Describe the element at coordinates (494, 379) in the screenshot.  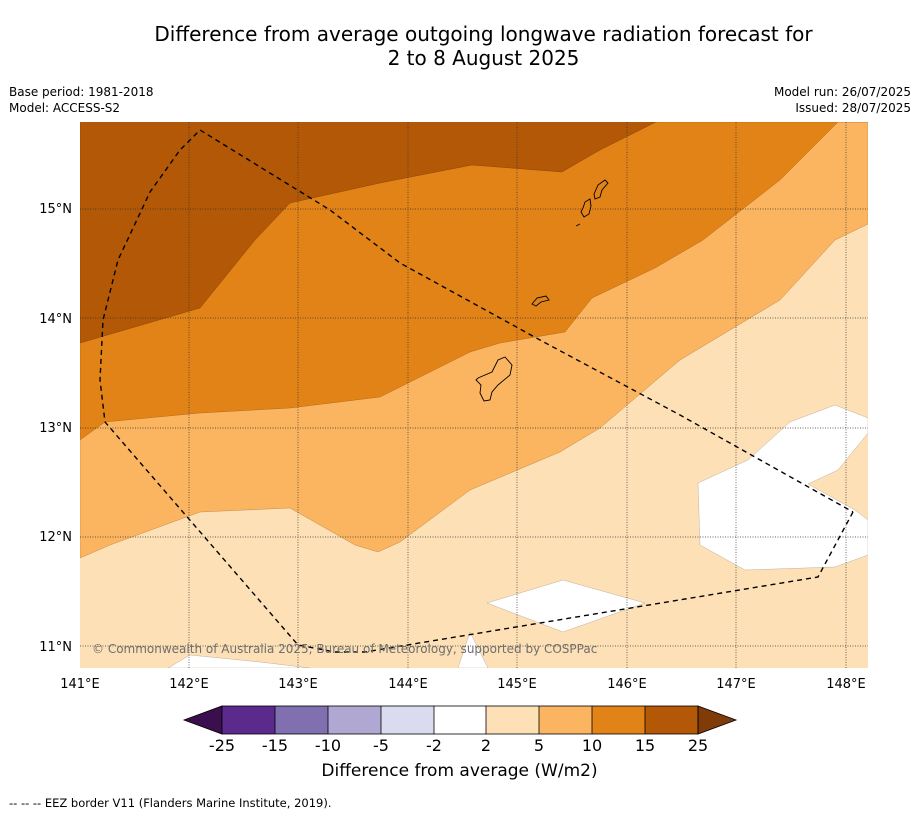
I see `guam-island` at that location.